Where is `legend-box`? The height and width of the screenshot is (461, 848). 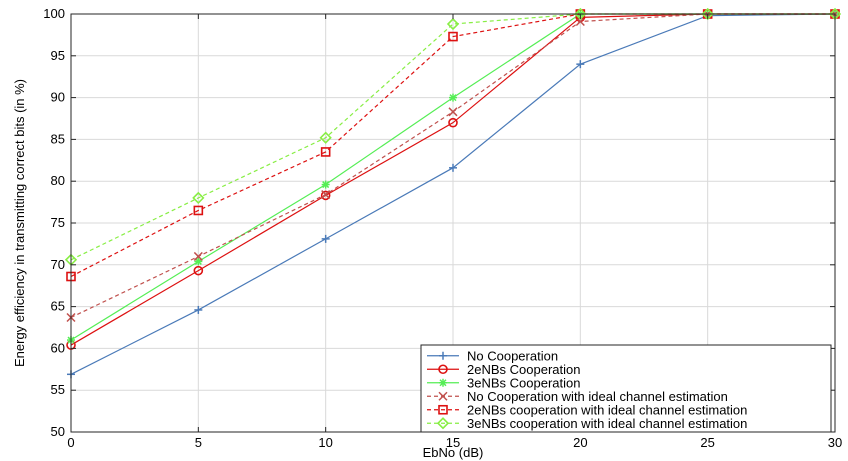
legend-box is located at coordinates (626, 388).